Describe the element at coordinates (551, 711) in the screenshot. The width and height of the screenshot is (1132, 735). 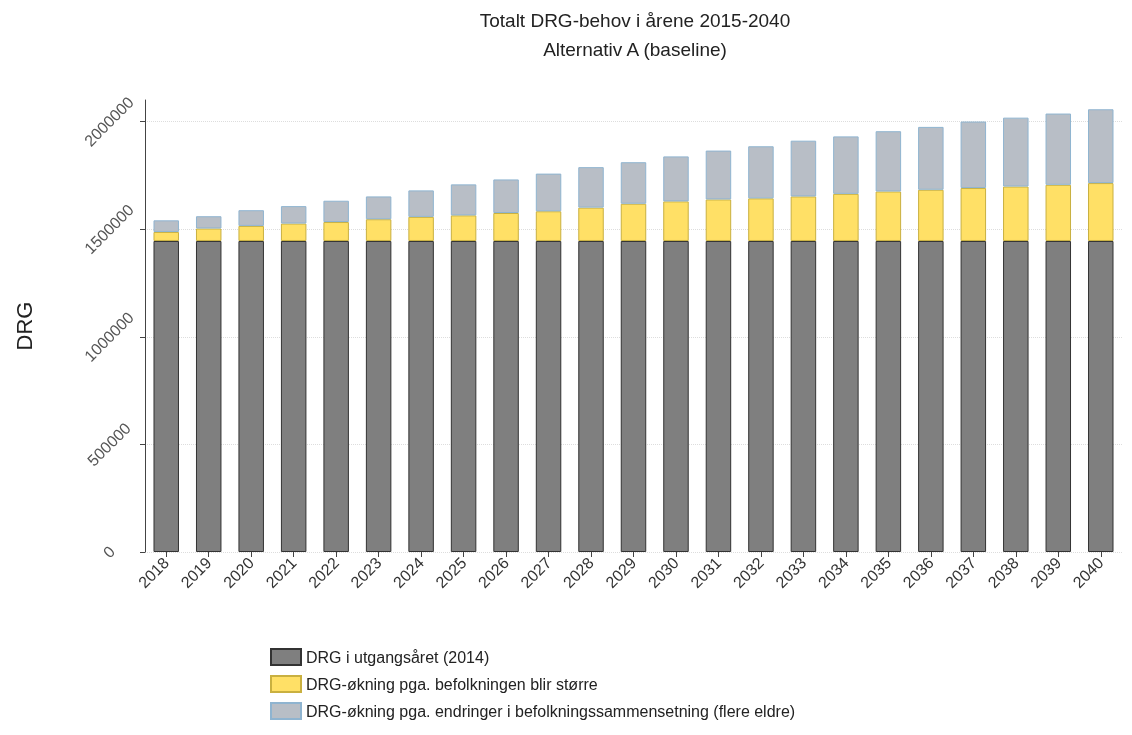
I see `legend-label: DRG-økning pga. endringer i befolkningssammensetning (flere eldre)` at that location.